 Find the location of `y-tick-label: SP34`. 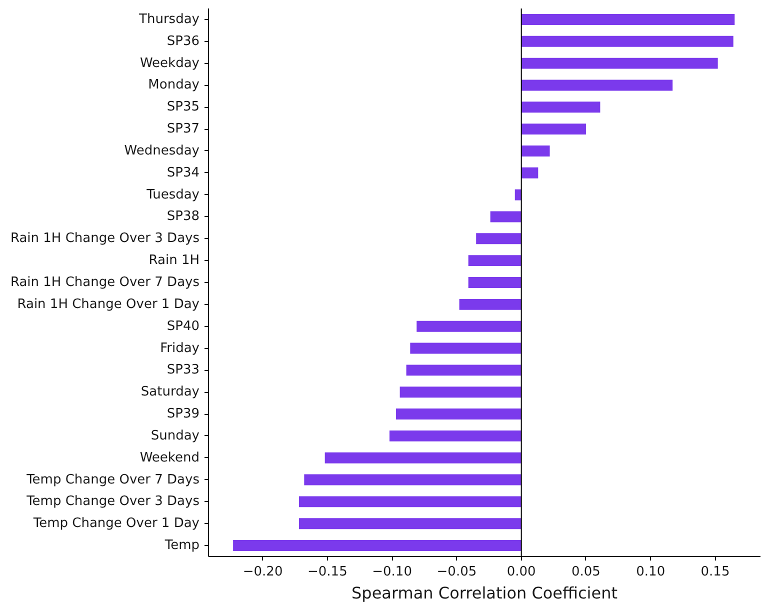

y-tick-label: SP34 is located at coordinates (183, 172).